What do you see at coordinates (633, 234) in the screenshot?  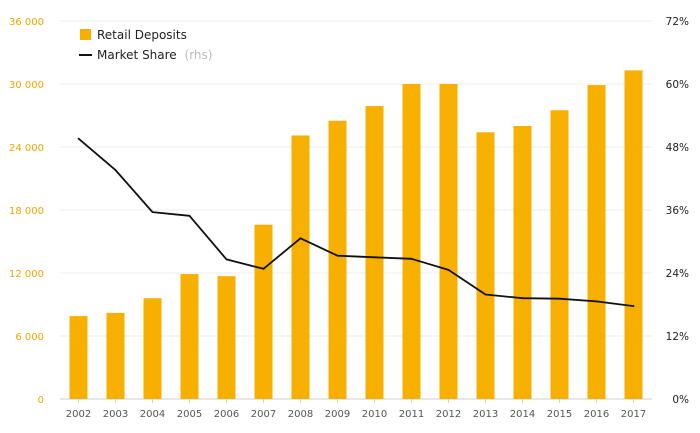 I see `bar-retail-deposits-2017` at bounding box center [633, 234].